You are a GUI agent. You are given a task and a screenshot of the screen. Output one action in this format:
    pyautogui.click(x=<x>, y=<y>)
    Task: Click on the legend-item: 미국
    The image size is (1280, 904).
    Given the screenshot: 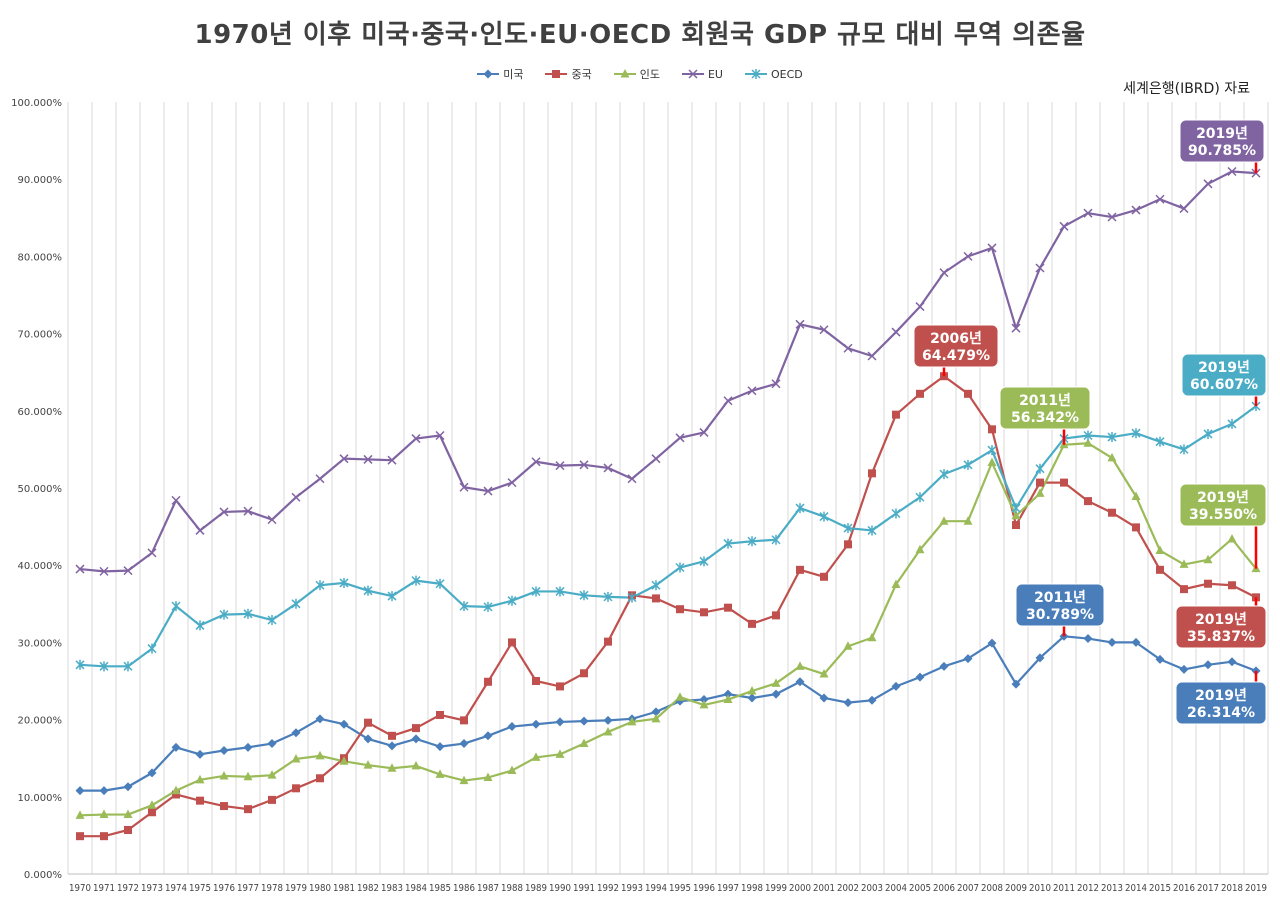 What is the action you would take?
    pyautogui.click(x=500, y=74)
    